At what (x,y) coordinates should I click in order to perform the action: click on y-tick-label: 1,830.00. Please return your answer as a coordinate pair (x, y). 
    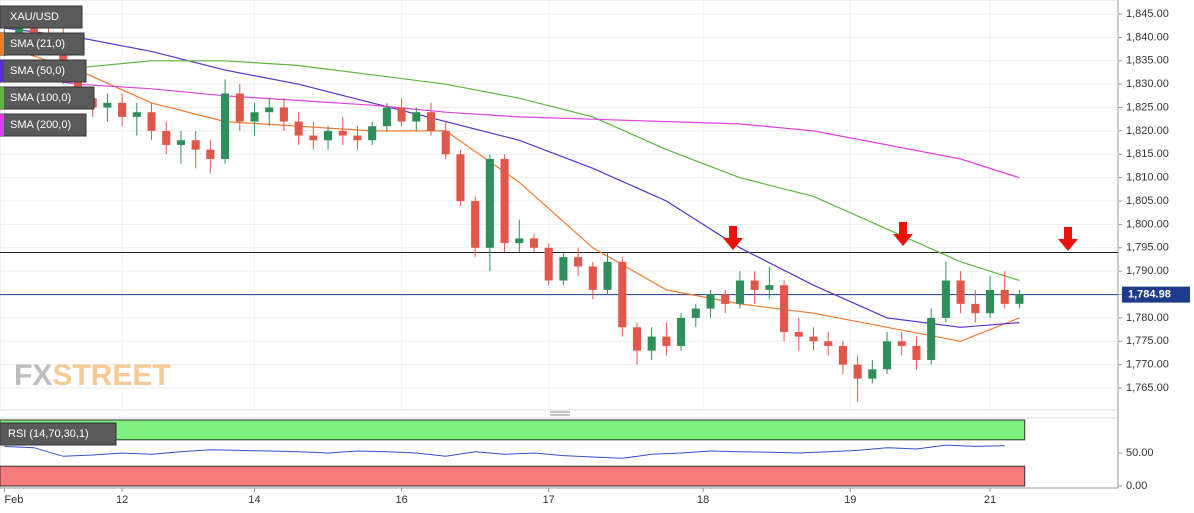
    Looking at the image, I should click on (1147, 84).